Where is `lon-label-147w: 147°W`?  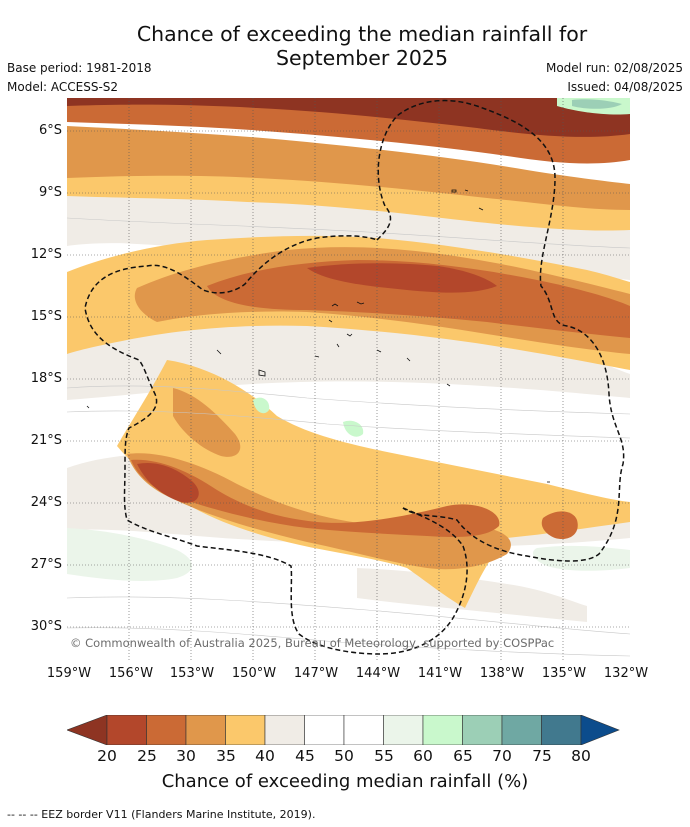
lon-label-147w: 147°W is located at coordinates (316, 673).